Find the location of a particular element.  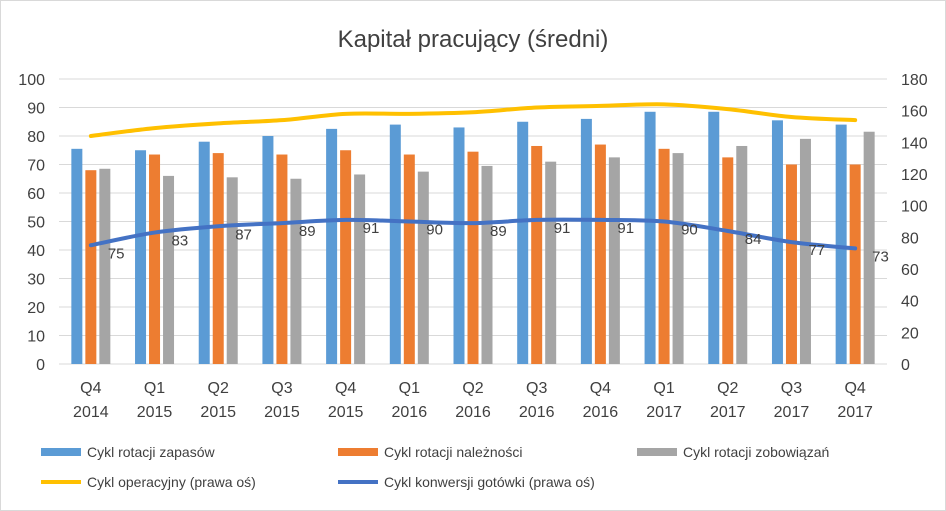

legend-label: Cykl rotacji zobowiązań is located at coordinates (756, 452).